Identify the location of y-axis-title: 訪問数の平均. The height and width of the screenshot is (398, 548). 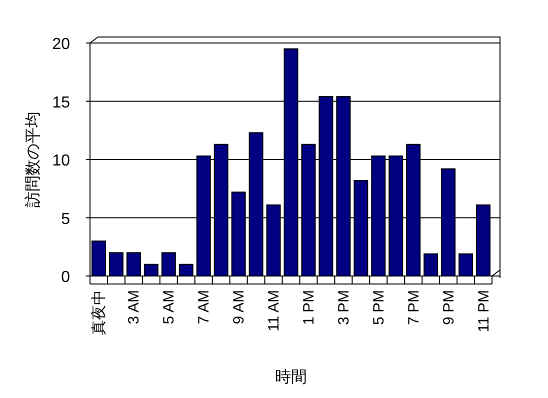
(33, 160).